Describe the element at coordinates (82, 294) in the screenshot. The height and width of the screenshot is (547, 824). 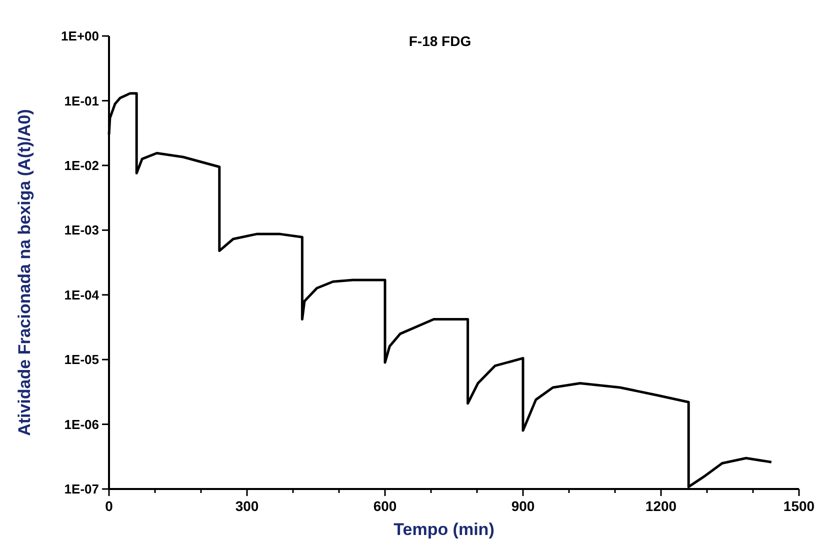
I see `y-tick-label: 1E-04` at that location.